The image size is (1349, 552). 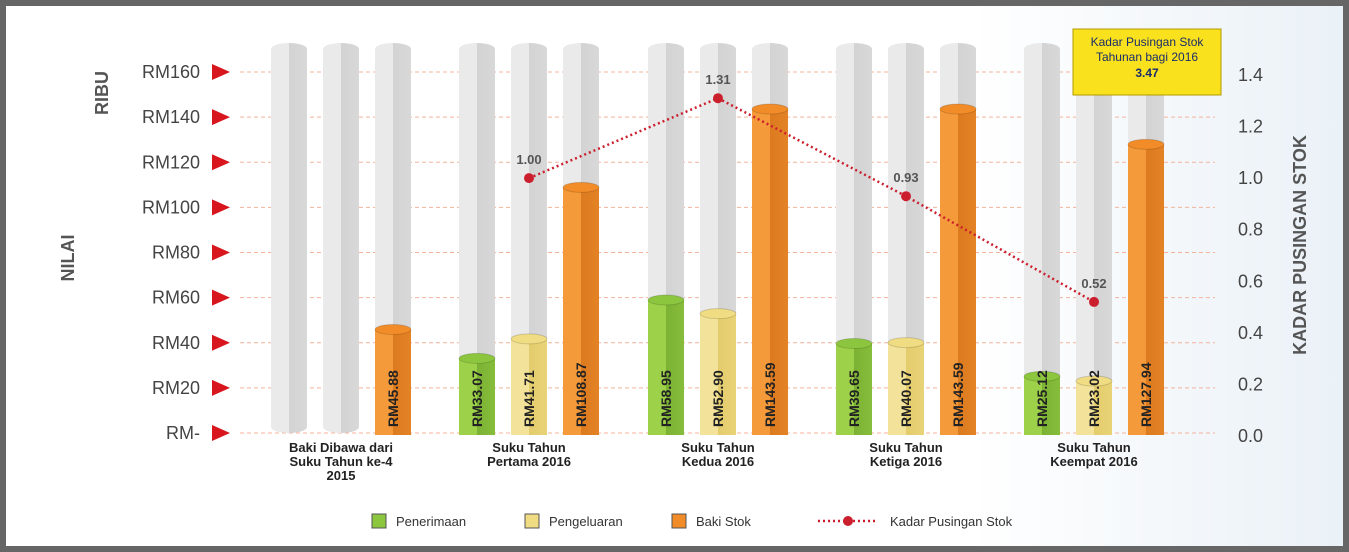 I want to click on legend-label: Baki Stok, so click(x=723, y=521).